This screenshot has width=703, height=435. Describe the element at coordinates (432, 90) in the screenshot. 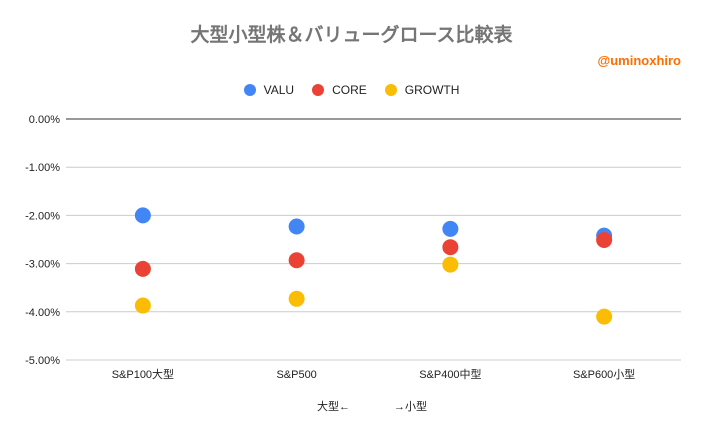

I see `legend-label: GROWTH` at that location.